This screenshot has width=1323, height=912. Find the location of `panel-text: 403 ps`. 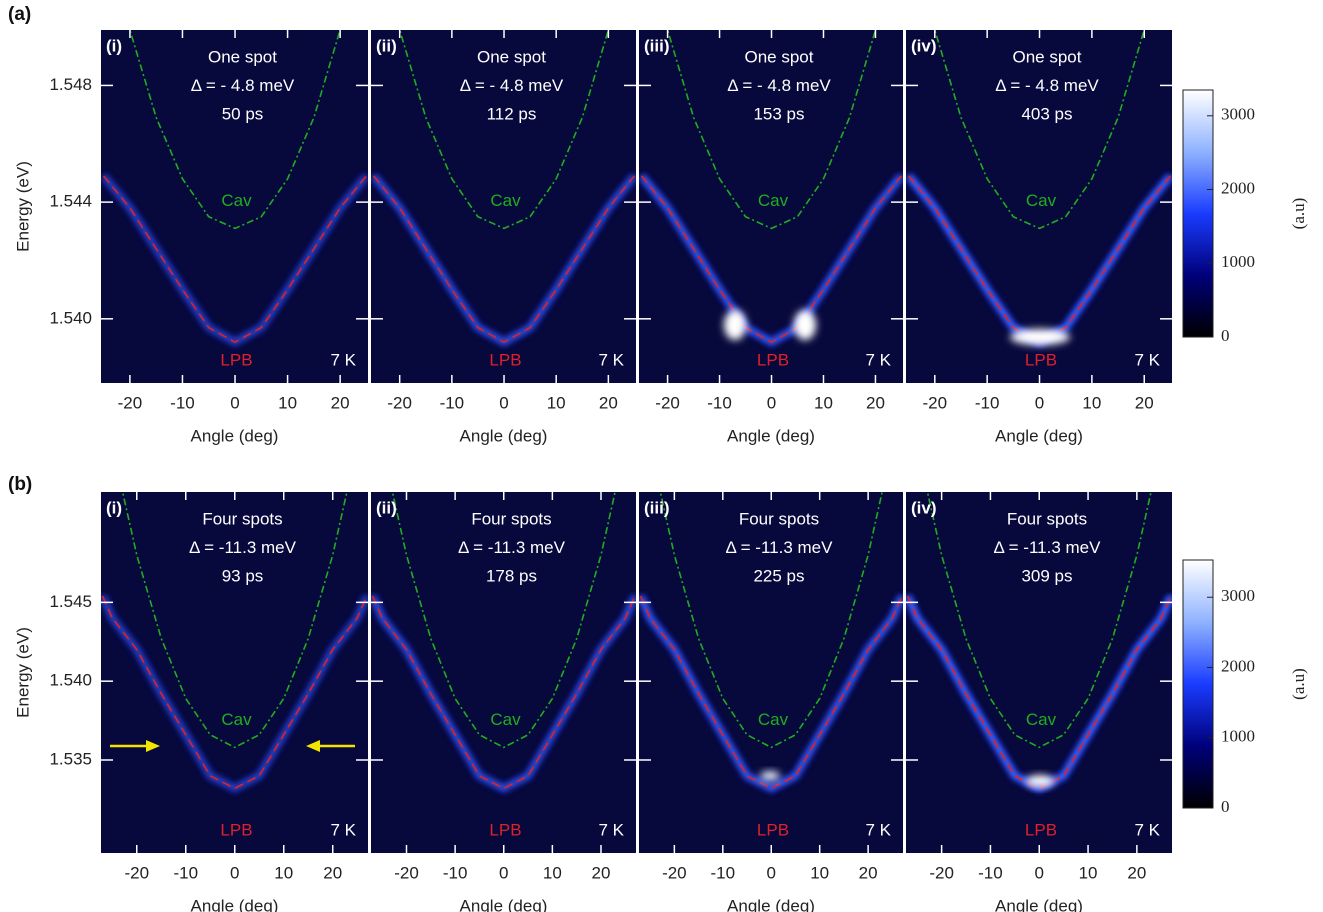

panel-text: 403 ps is located at coordinates (1046, 113).